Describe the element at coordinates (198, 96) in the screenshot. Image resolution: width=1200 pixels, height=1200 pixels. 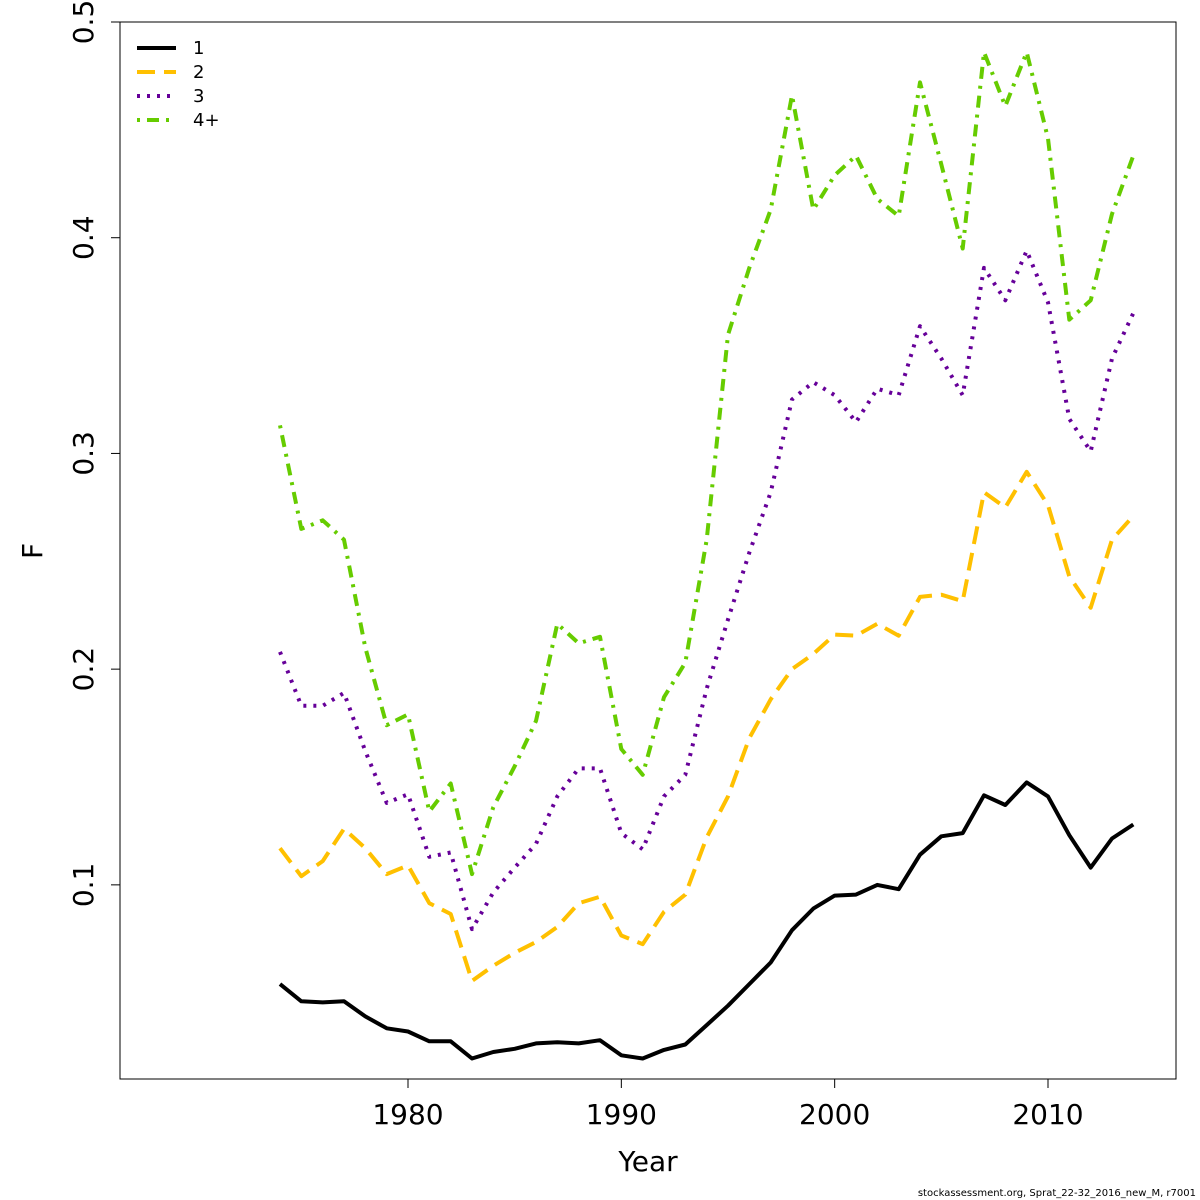
I see `legend-label-2: 3` at that location.